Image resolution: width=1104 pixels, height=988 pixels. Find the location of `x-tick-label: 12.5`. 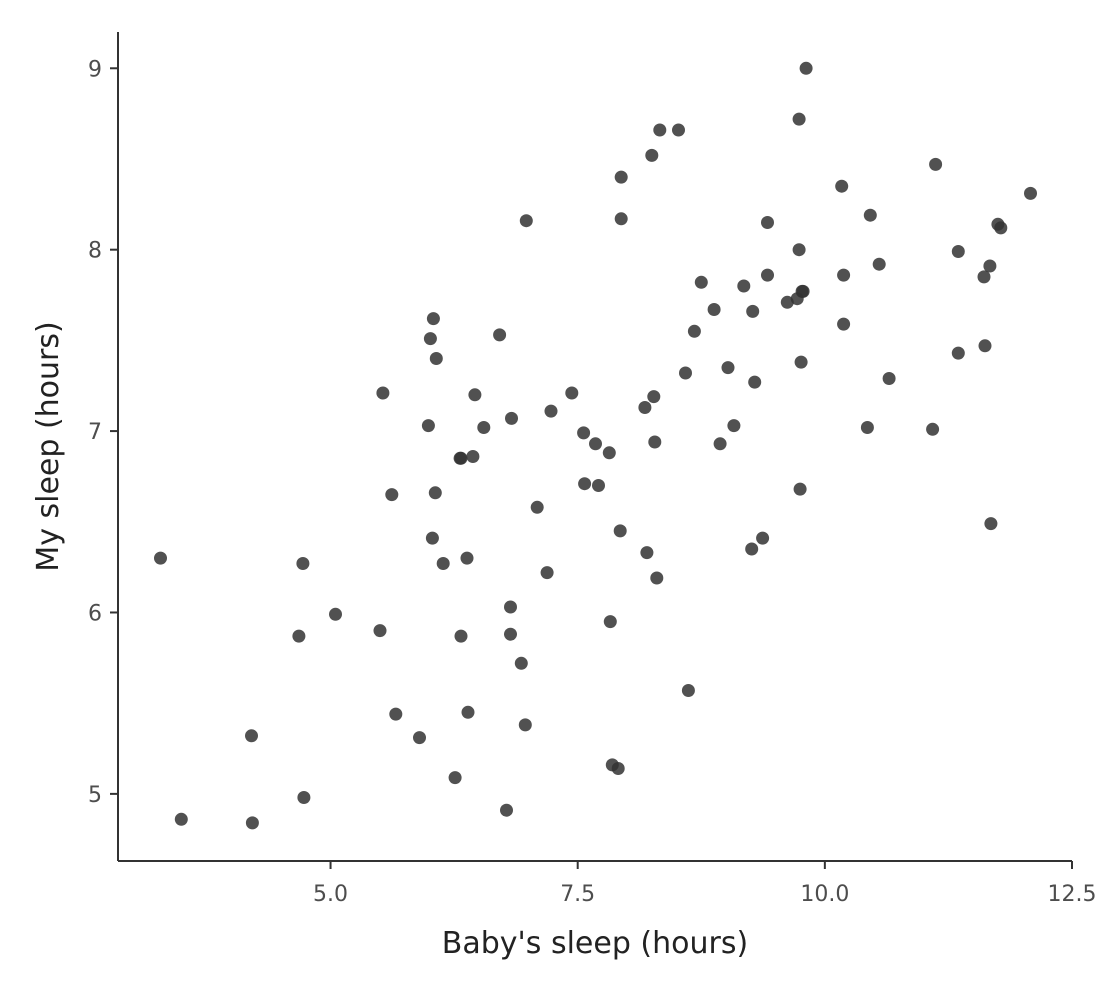

x-tick-label: 12.5 is located at coordinates (1072, 894).